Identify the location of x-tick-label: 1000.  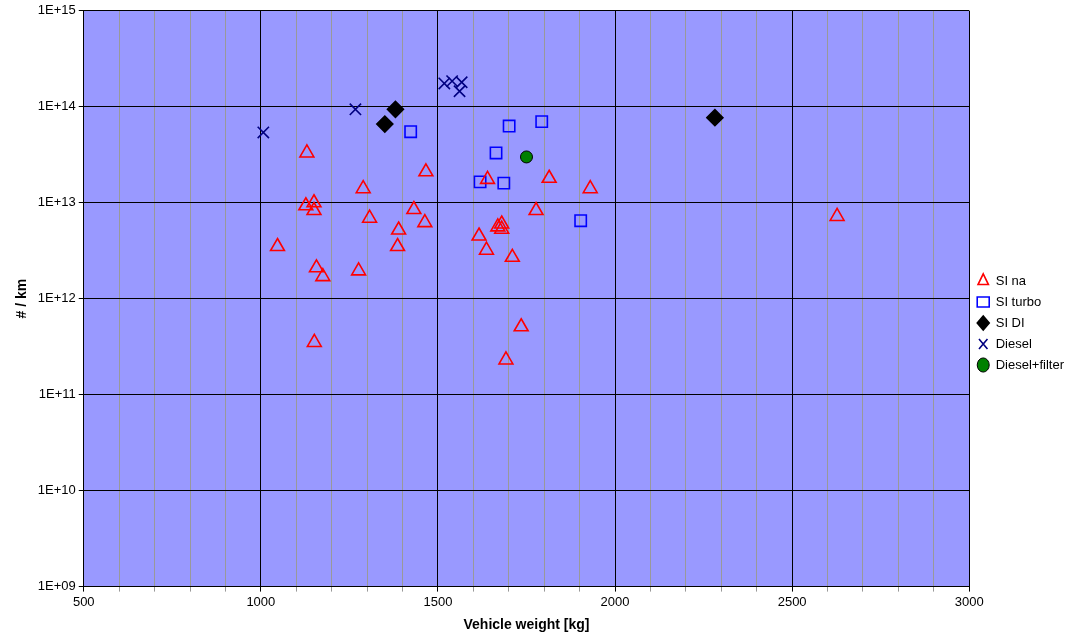
(261, 601).